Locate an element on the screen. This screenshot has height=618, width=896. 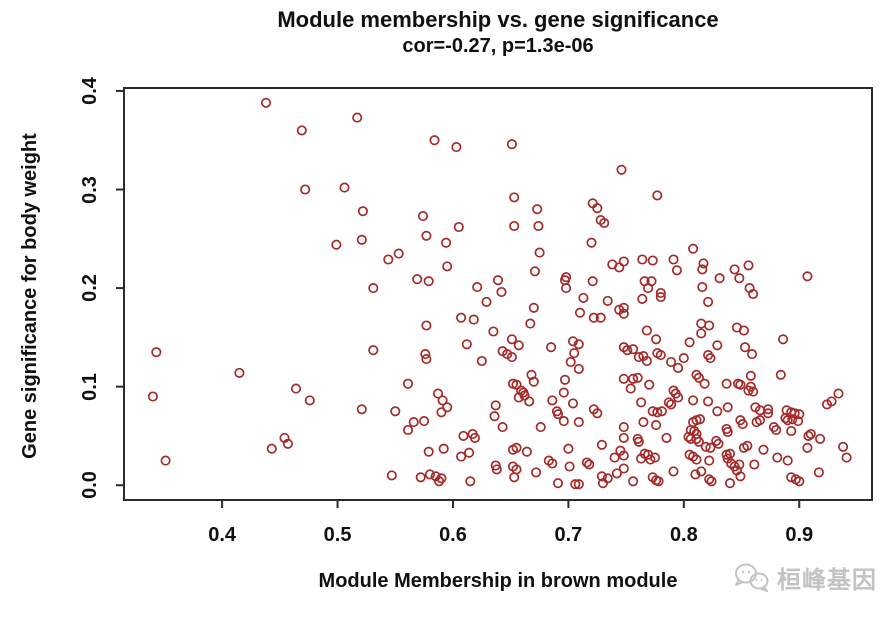
x-tick-label: 0.5 is located at coordinates (337, 535).